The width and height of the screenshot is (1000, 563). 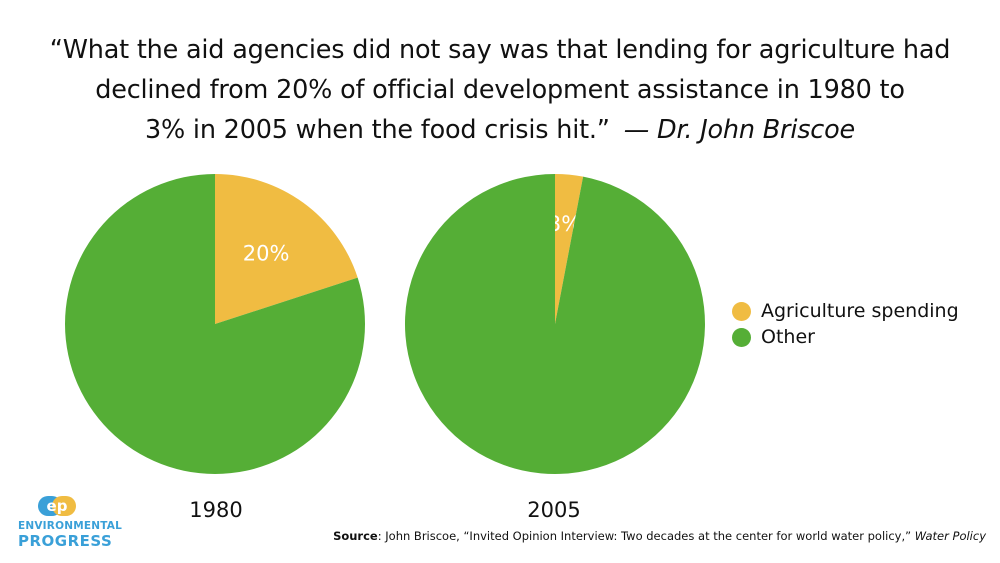 What do you see at coordinates (741, 311) in the screenshot?
I see `legend-swatch-agriculture` at bounding box center [741, 311].